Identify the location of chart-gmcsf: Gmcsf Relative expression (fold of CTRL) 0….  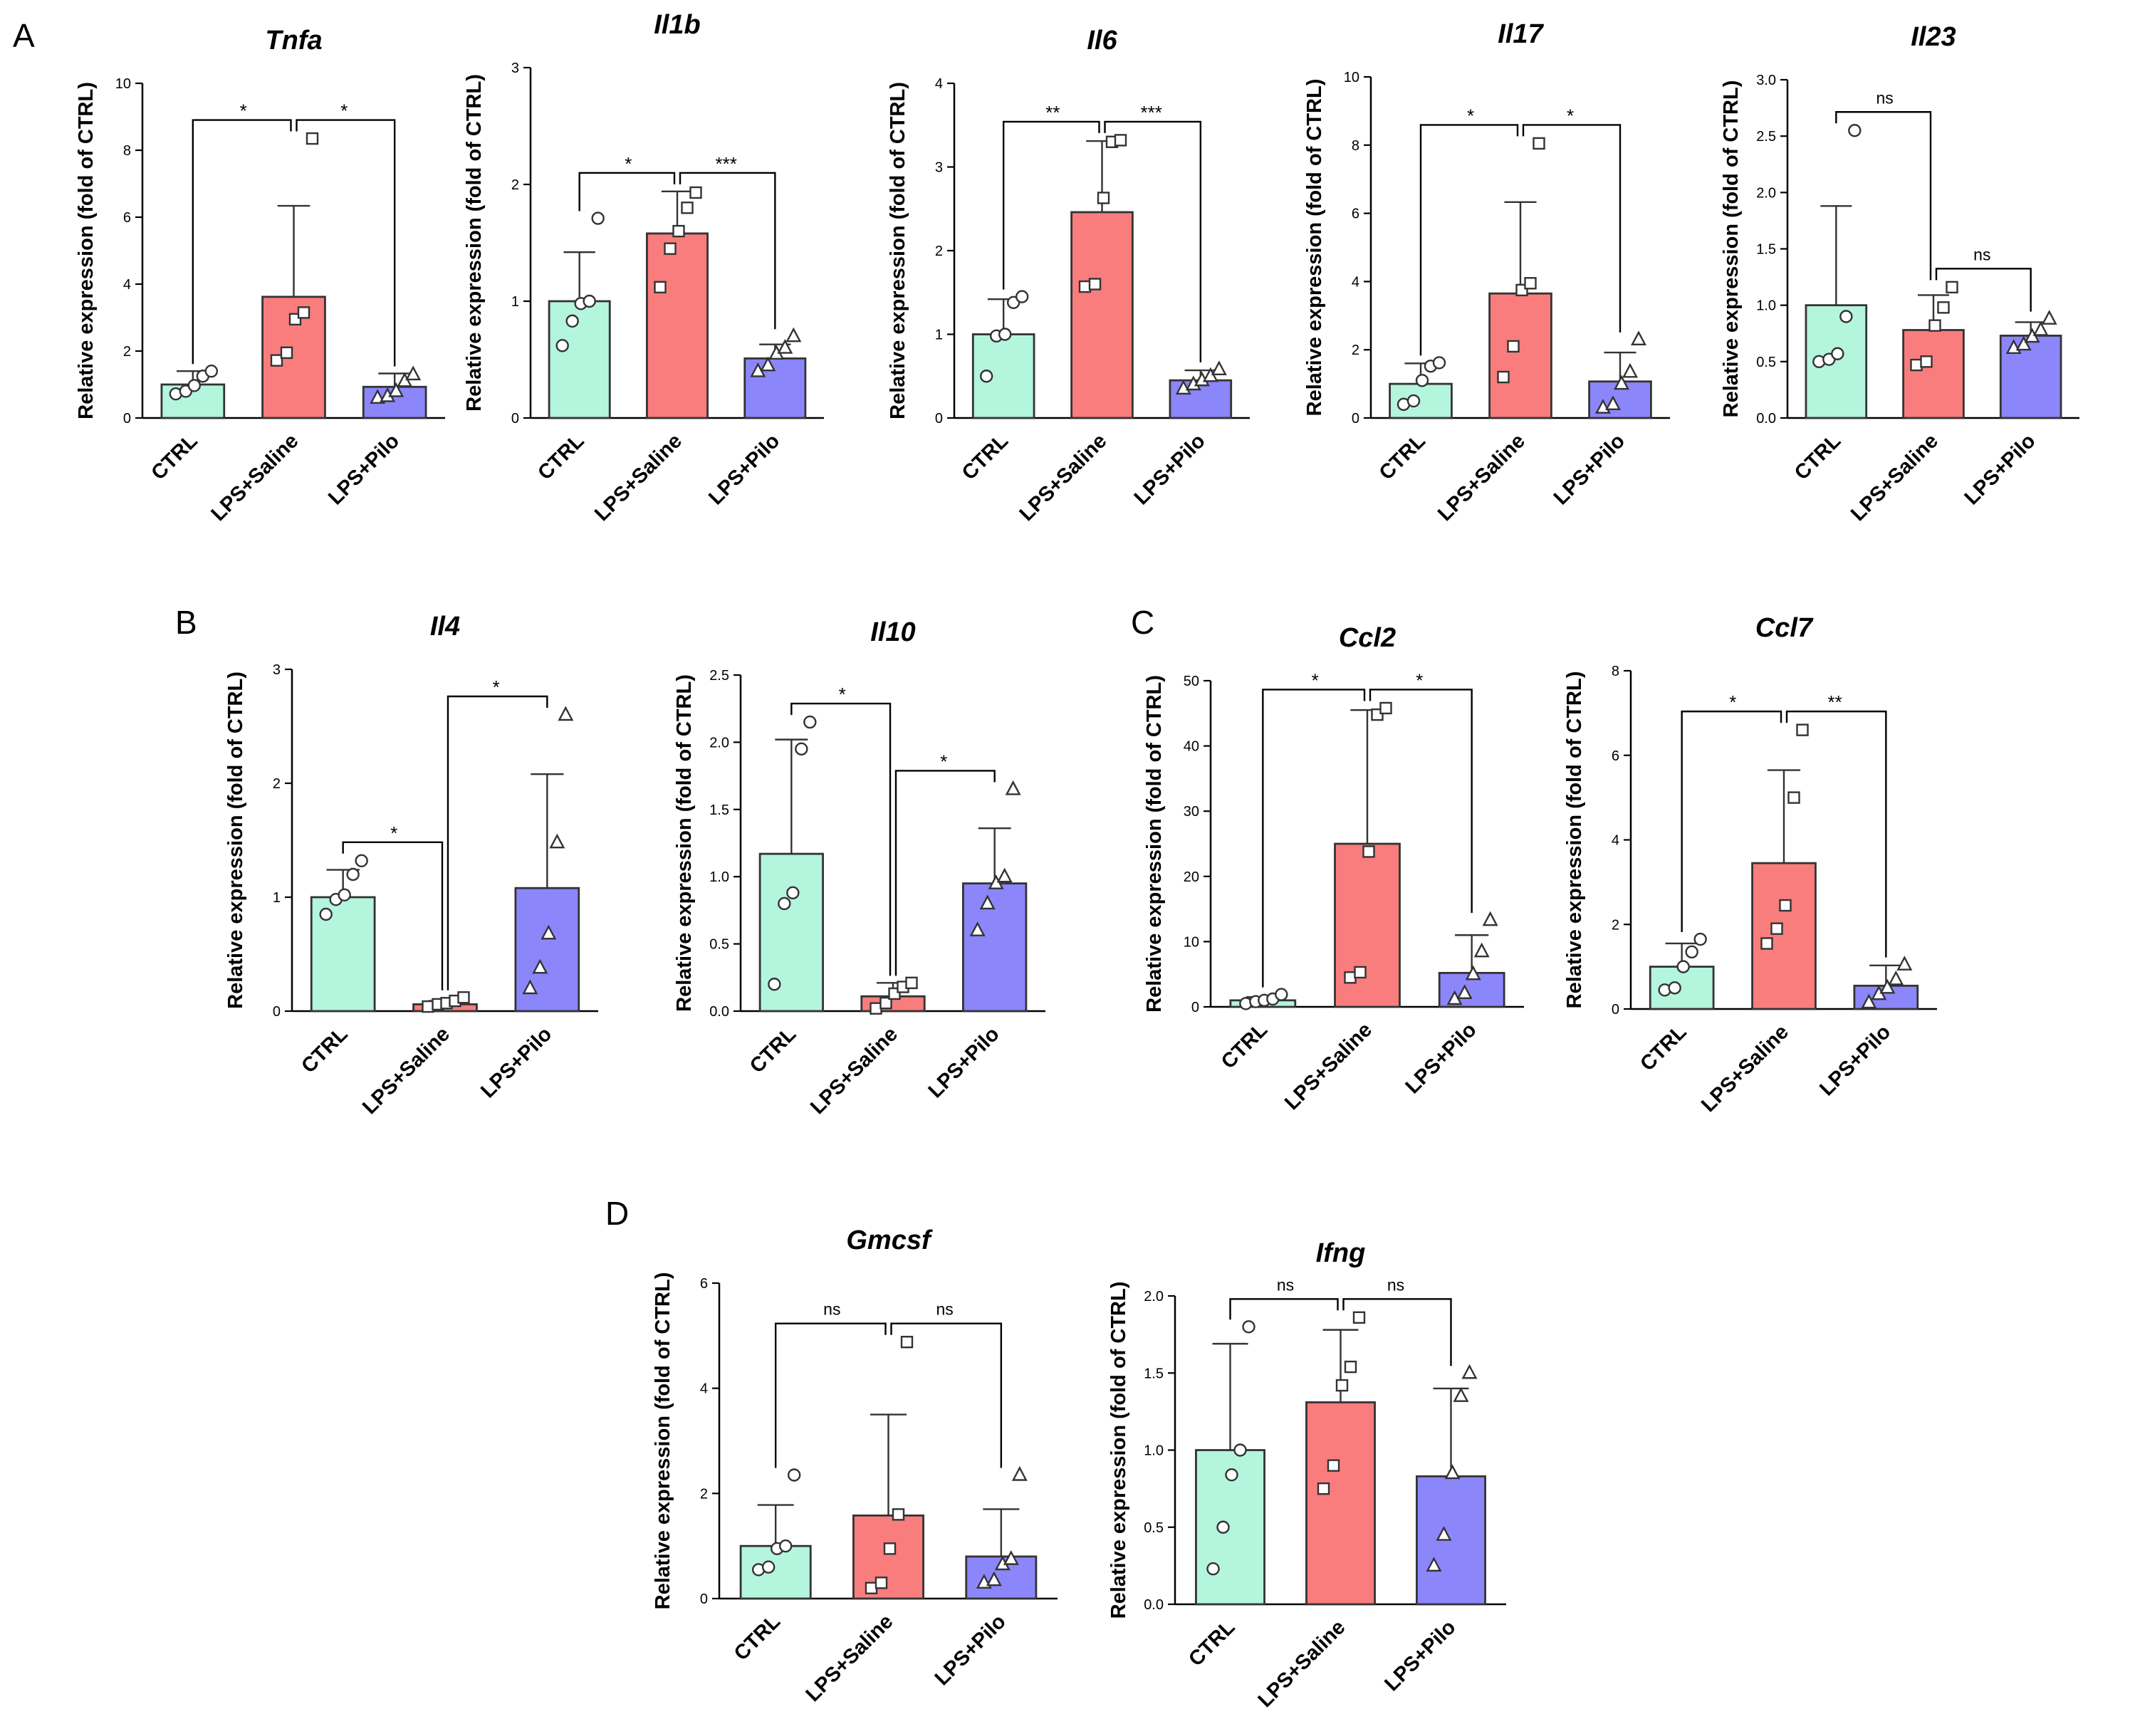
(855, 1465).